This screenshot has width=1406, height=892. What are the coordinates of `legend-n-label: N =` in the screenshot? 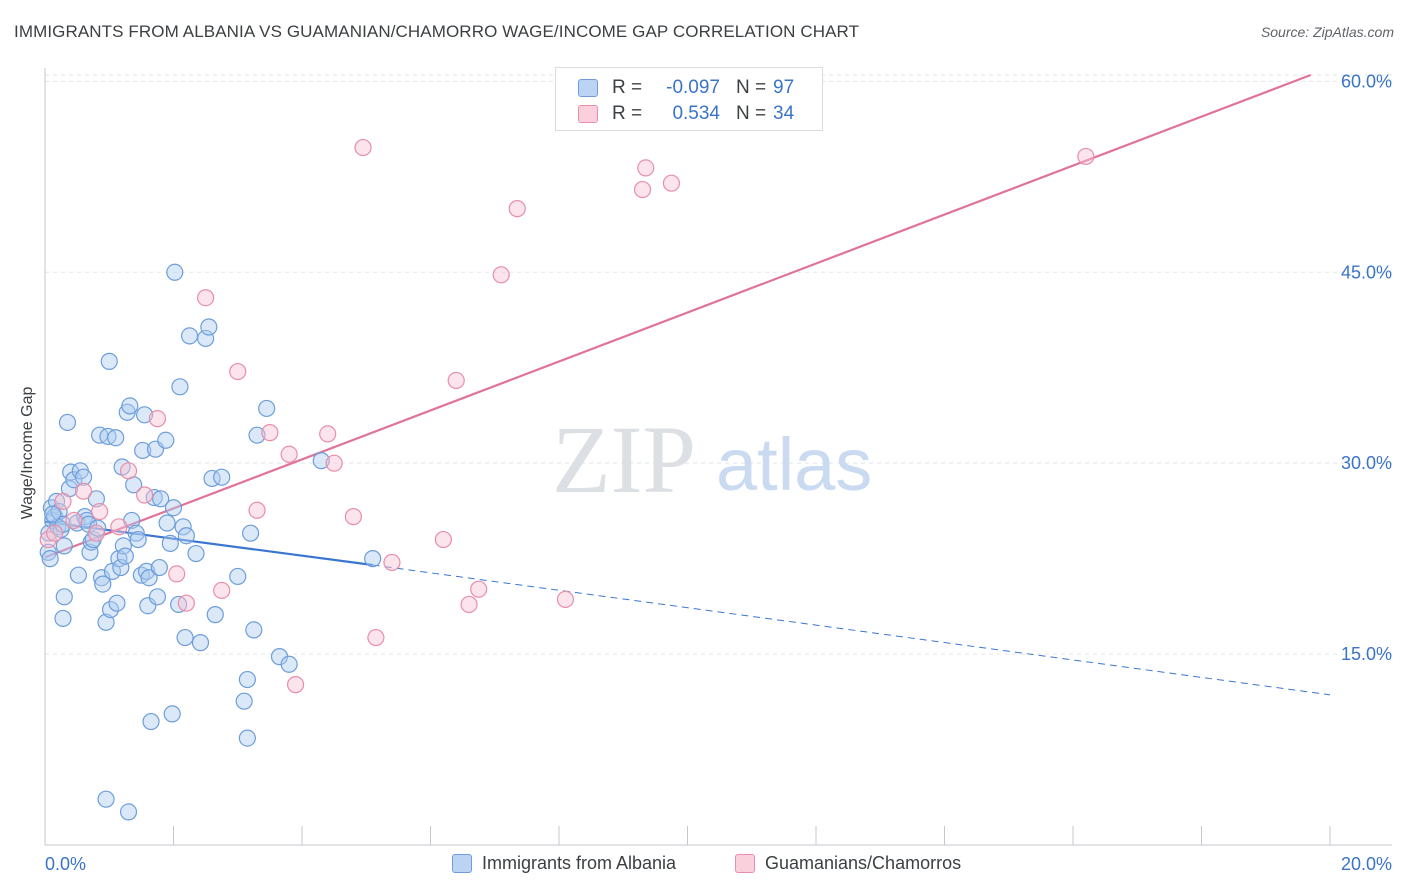 It's located at (751, 113).